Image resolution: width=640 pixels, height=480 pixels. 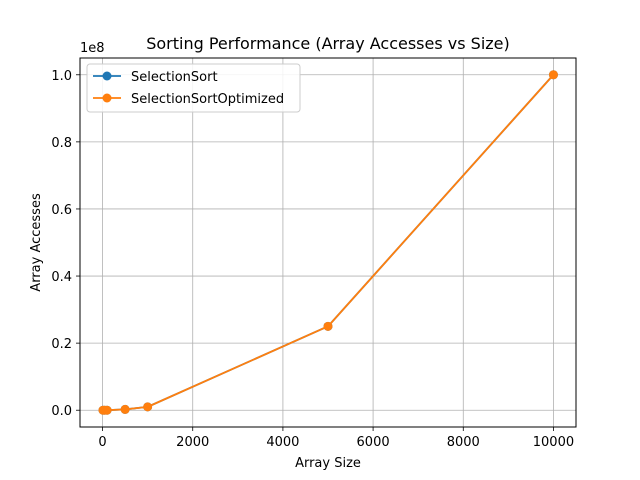 I want to click on legend-box, so click(x=193, y=88).